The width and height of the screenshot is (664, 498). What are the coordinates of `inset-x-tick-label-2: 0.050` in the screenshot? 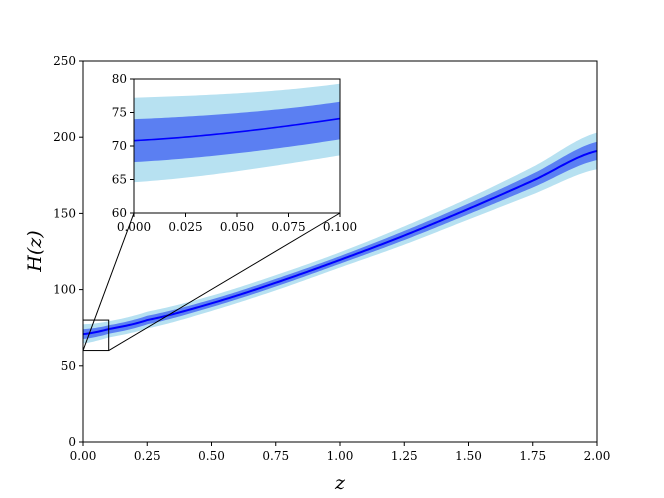 It's located at (237, 227).